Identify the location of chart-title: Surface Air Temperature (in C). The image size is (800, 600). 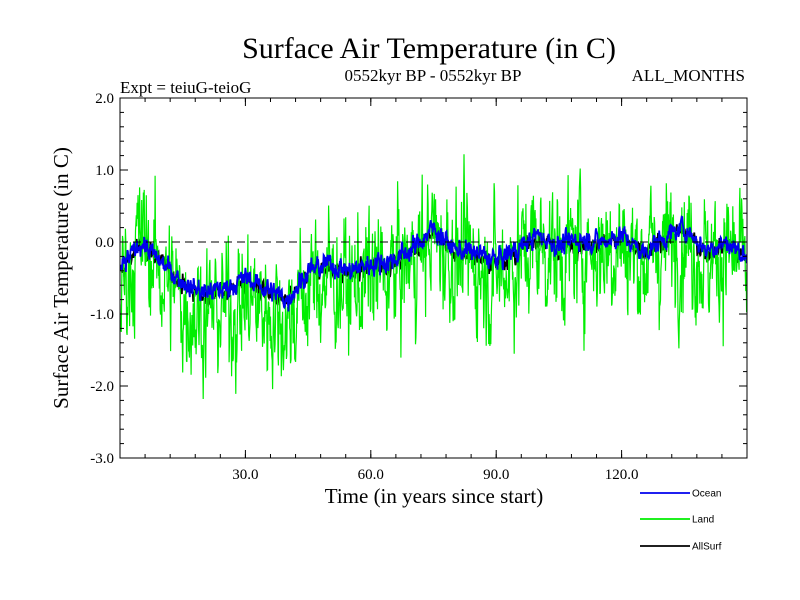
(429, 48).